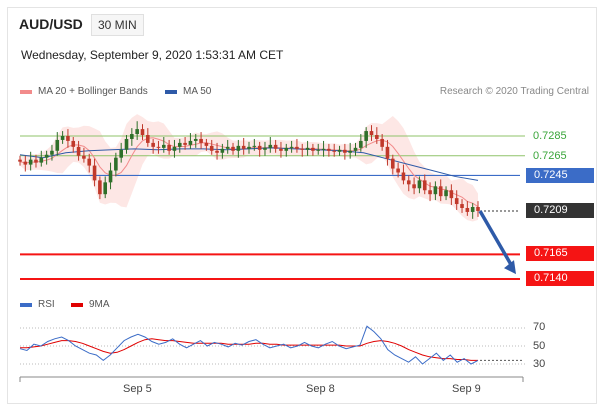 The image size is (598, 411). Describe the element at coordinates (117, 25) in the screenshot. I see `timeframe-badge: 30 MIN` at that location.